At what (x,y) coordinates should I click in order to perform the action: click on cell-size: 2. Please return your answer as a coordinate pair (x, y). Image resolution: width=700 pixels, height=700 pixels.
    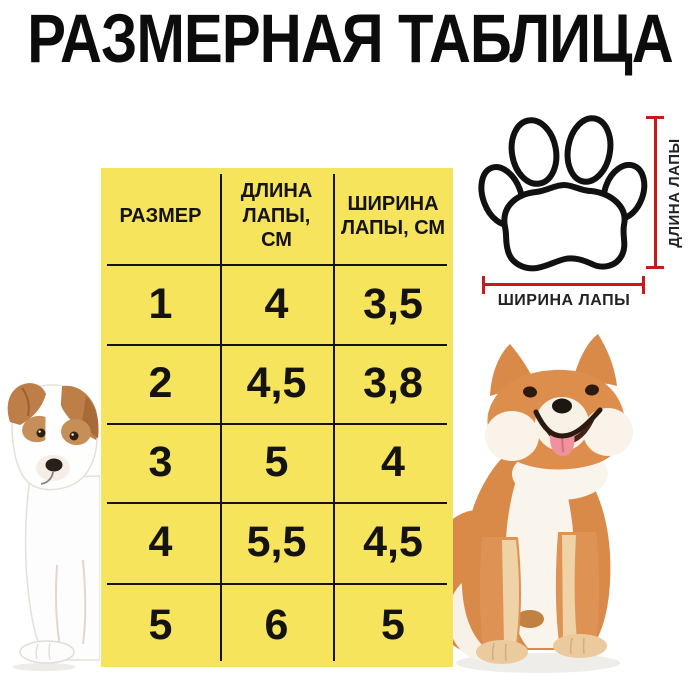
    Looking at the image, I should click on (160, 383).